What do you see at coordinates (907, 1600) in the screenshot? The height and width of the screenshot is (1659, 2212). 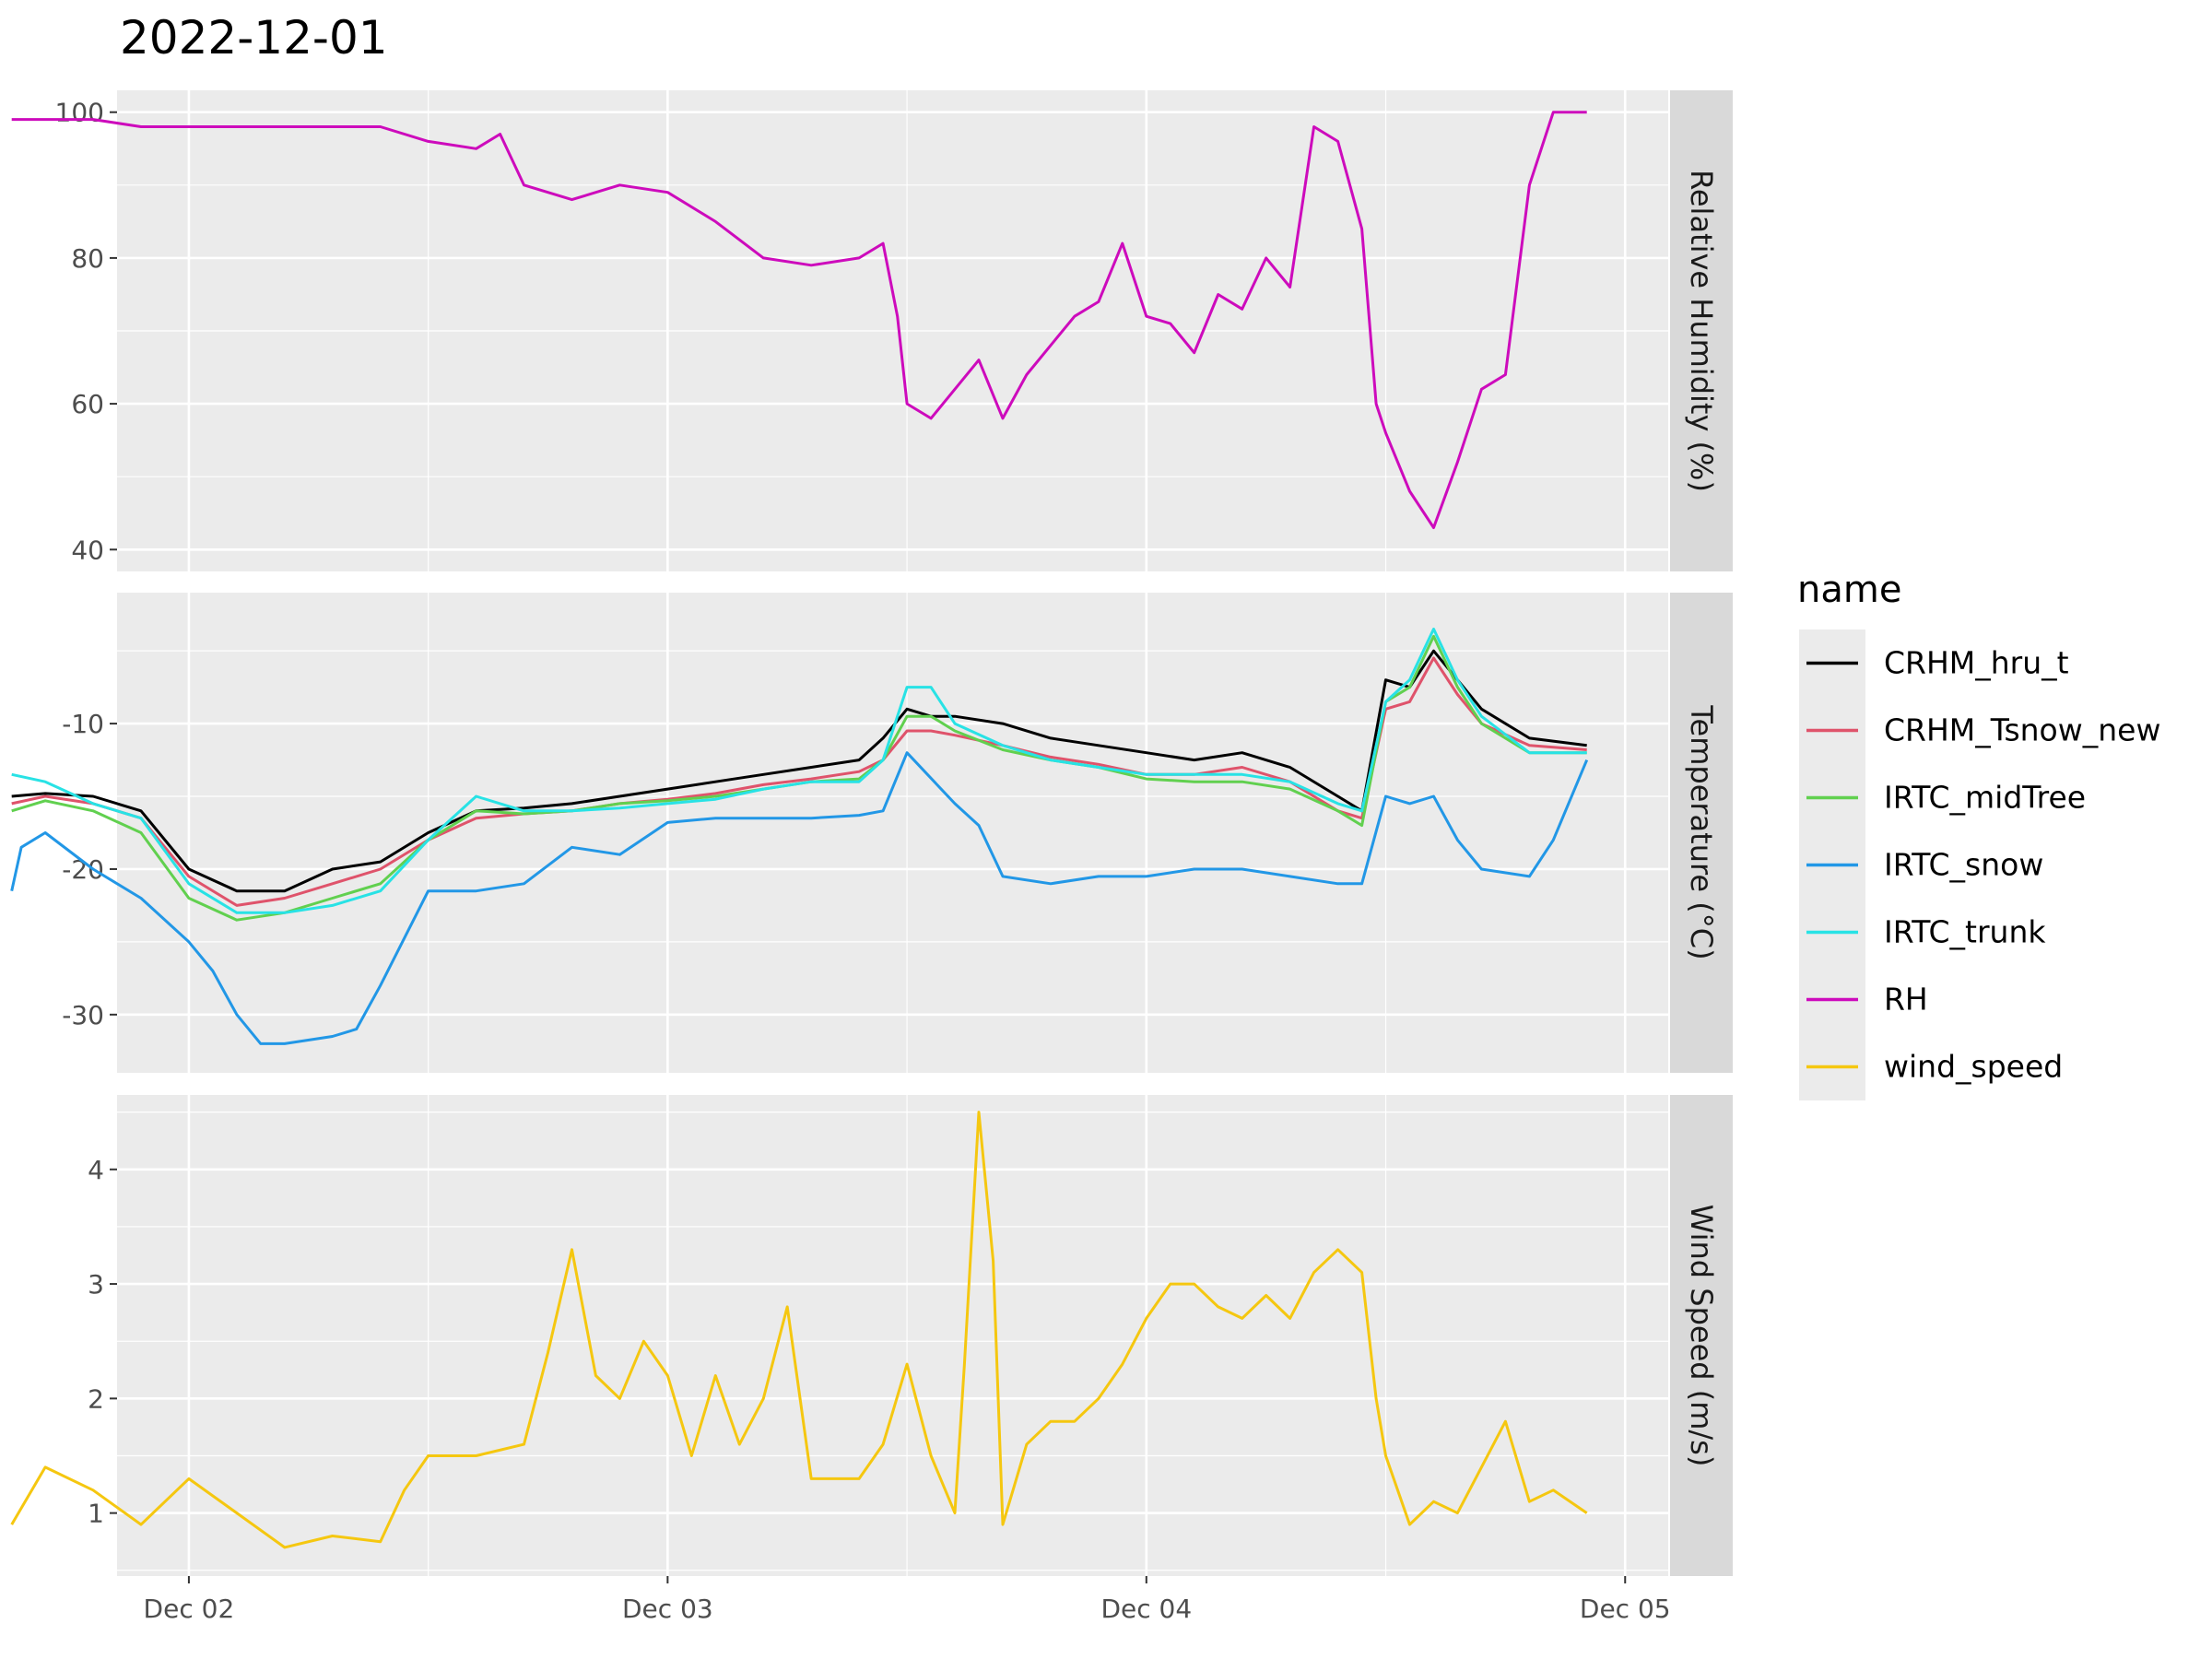 I see `x-axis: Dec 02 Dec 03 Dec 04 Dec 05` at bounding box center [907, 1600].